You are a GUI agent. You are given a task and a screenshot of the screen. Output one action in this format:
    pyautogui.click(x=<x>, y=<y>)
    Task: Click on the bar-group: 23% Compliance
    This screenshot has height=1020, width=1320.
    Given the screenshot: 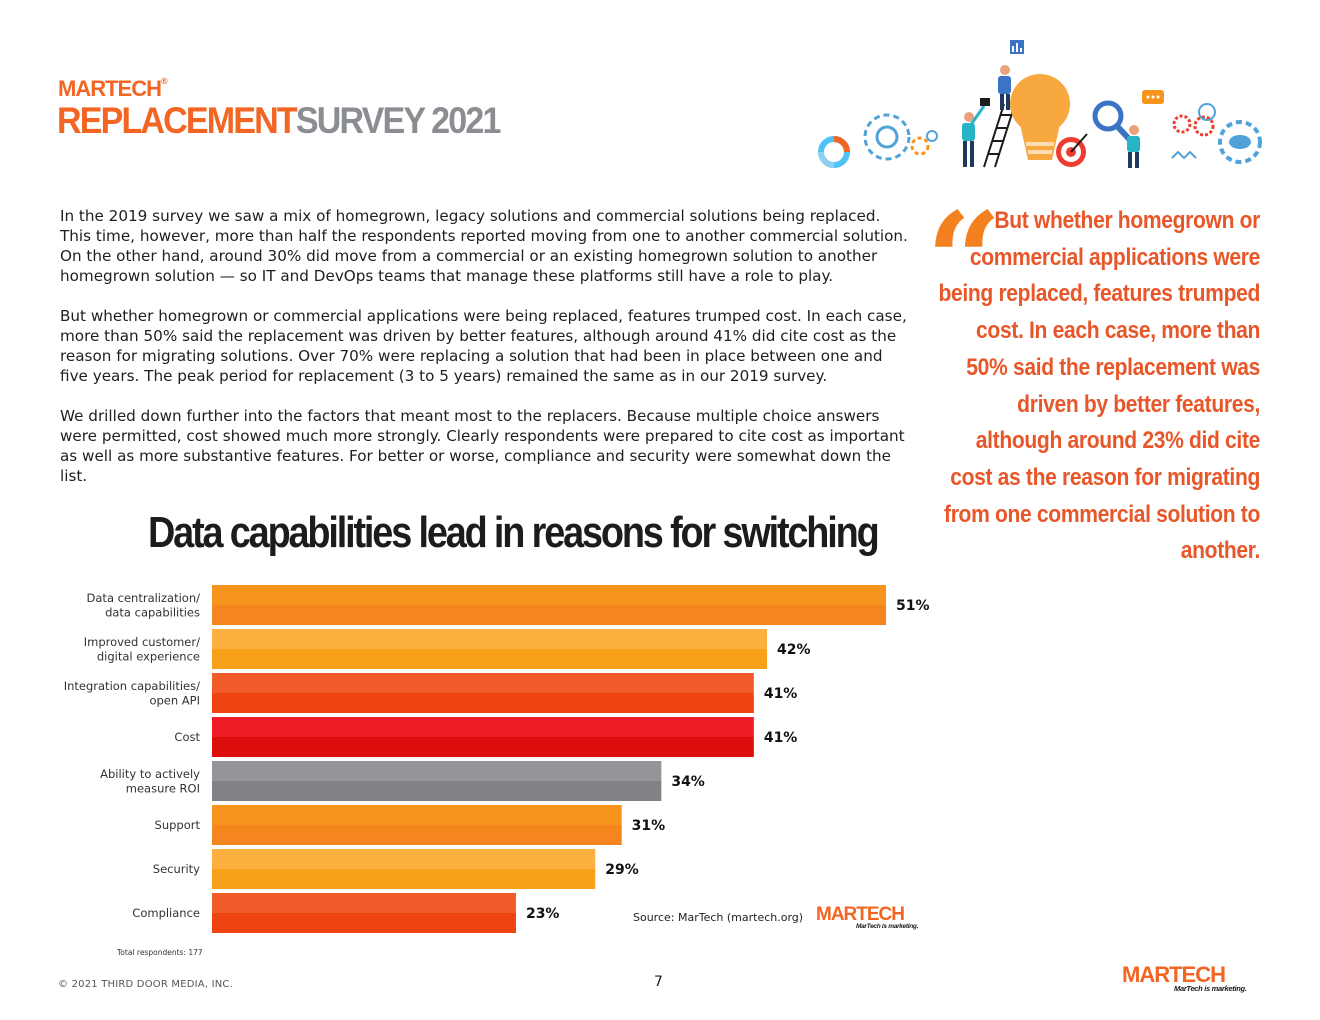 What is the action you would take?
    pyautogui.click(x=345, y=913)
    